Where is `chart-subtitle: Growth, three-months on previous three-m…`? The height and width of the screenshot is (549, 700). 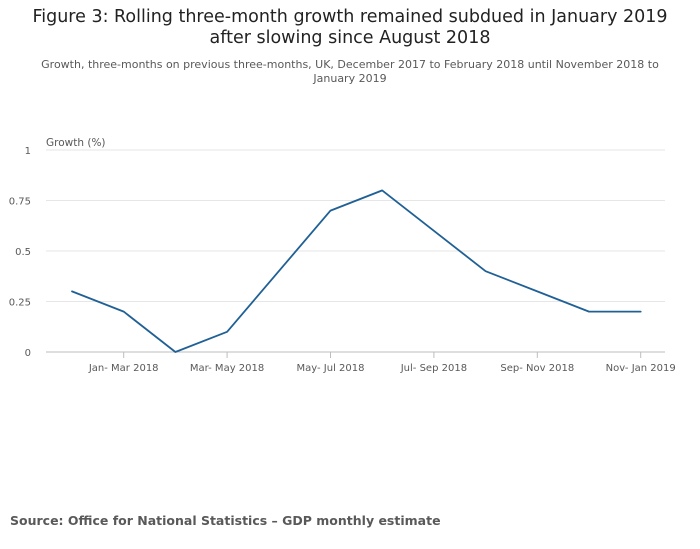 chart-subtitle: Growth, three-months on previous three-m… is located at coordinates (350, 71).